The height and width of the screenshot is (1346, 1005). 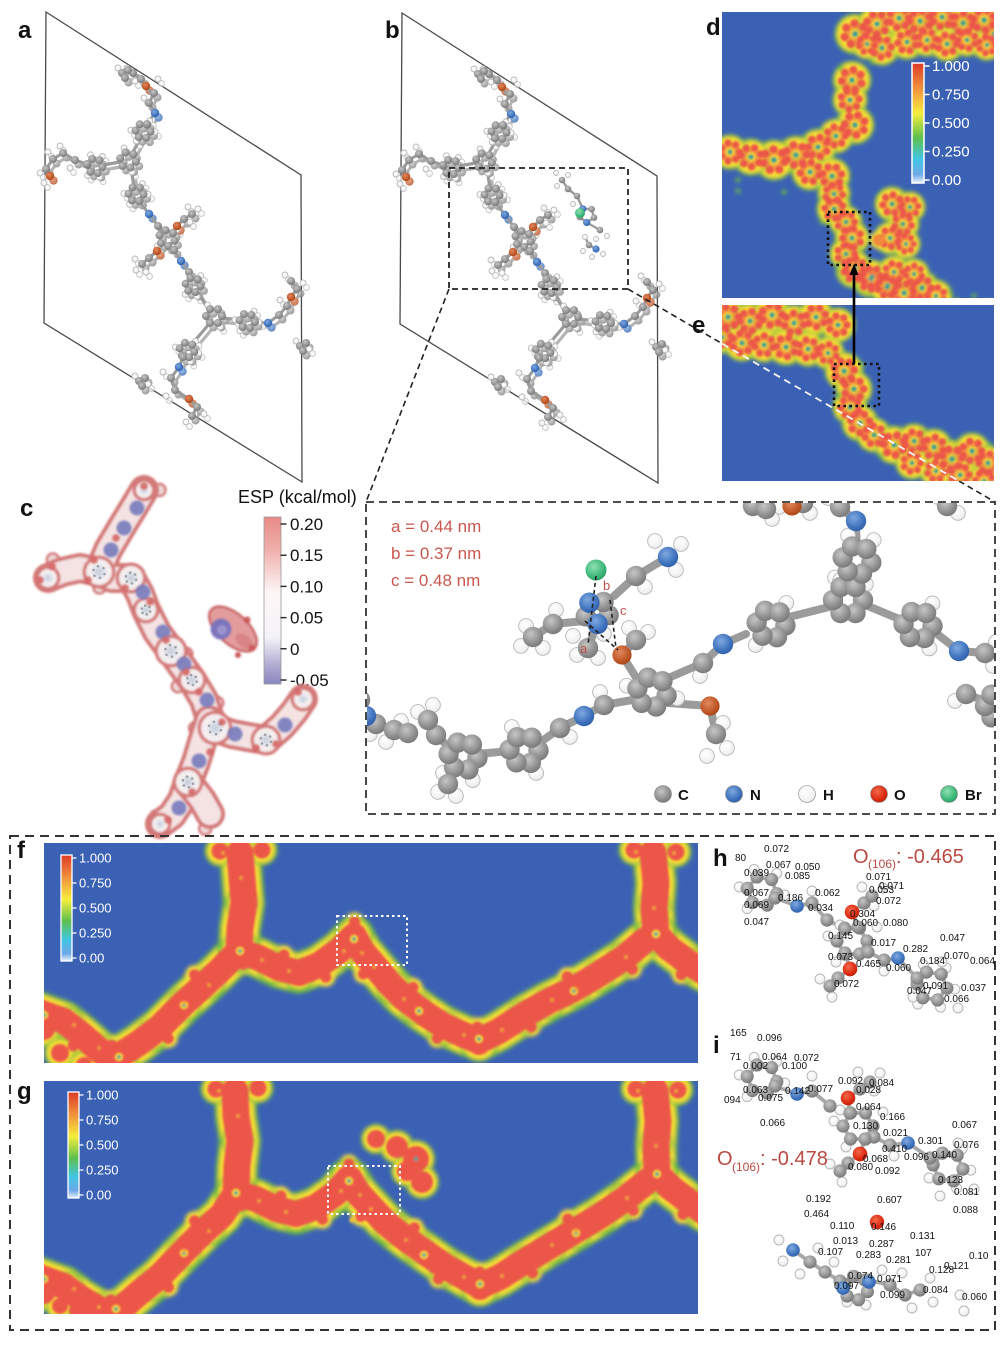 I want to click on svg-text: 0.091, so click(x=935, y=986).